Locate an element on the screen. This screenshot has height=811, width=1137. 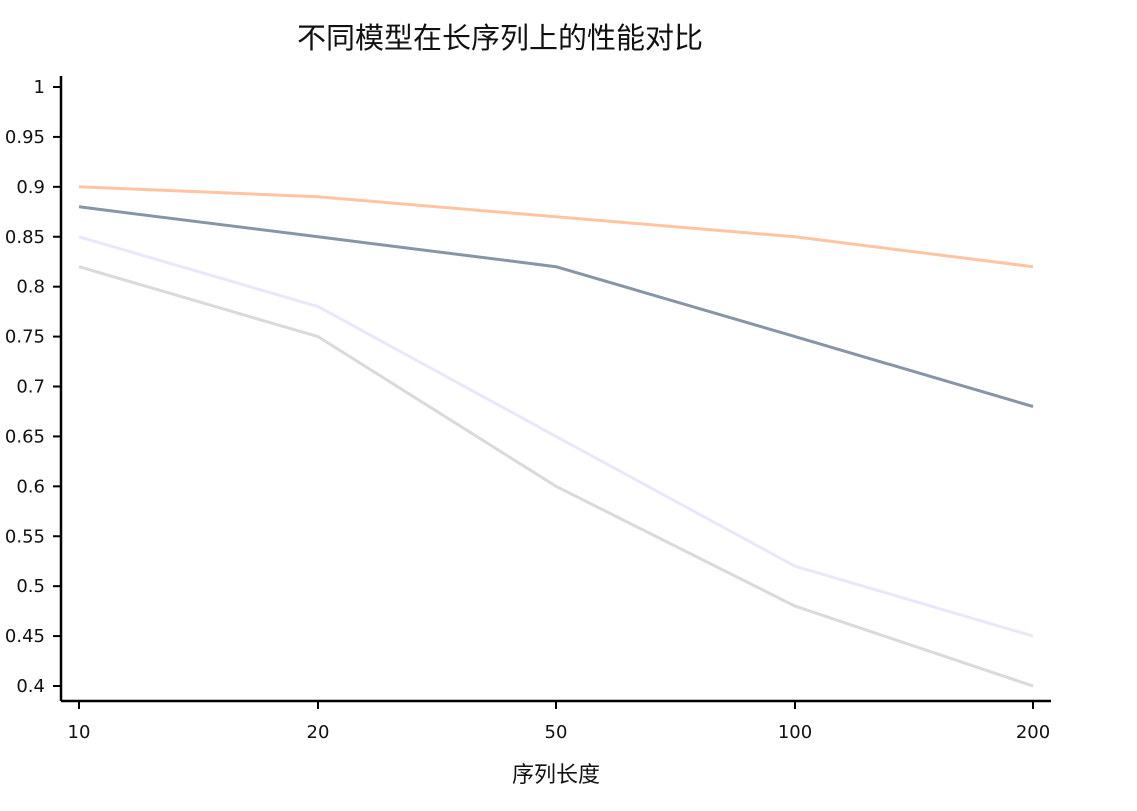
x-tick-label: 200 is located at coordinates (1033, 732).